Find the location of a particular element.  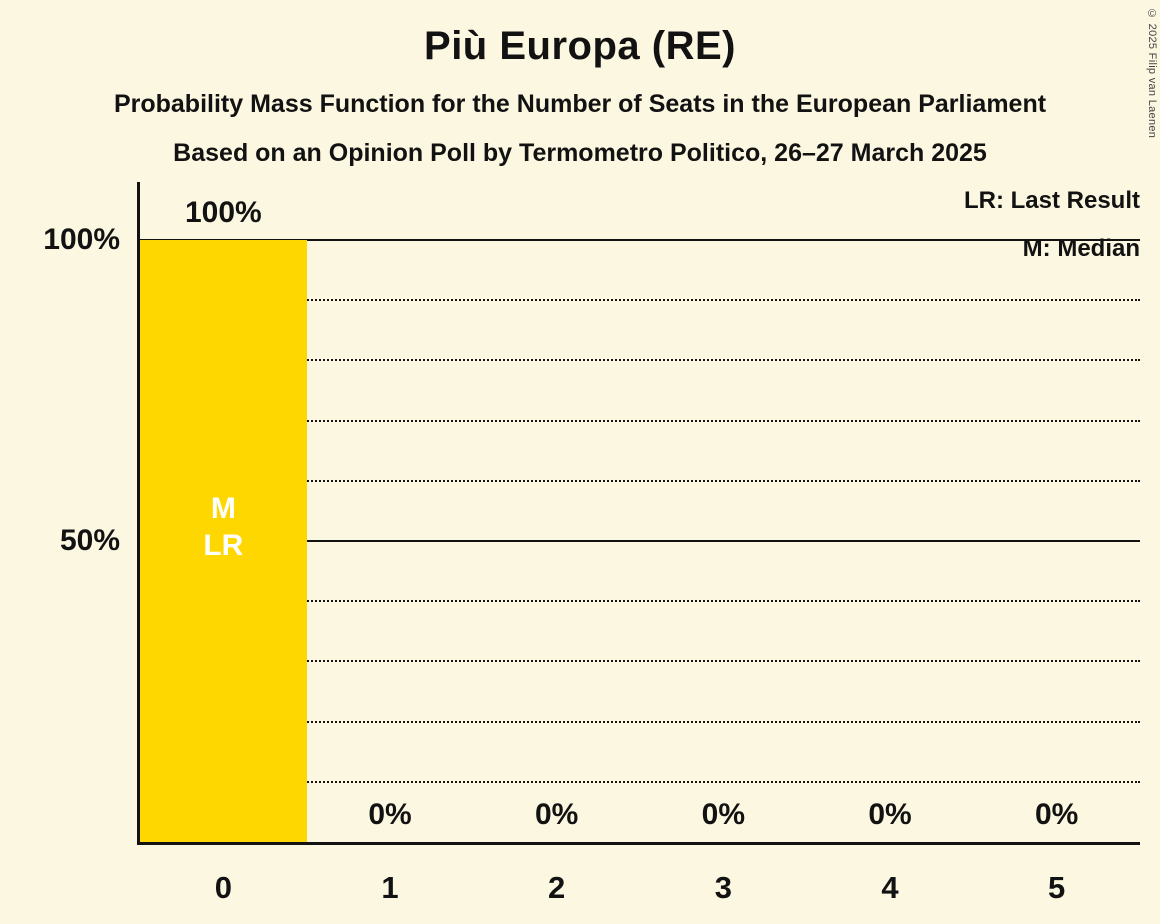

y-tick-label-50: 50% is located at coordinates (89, 540).